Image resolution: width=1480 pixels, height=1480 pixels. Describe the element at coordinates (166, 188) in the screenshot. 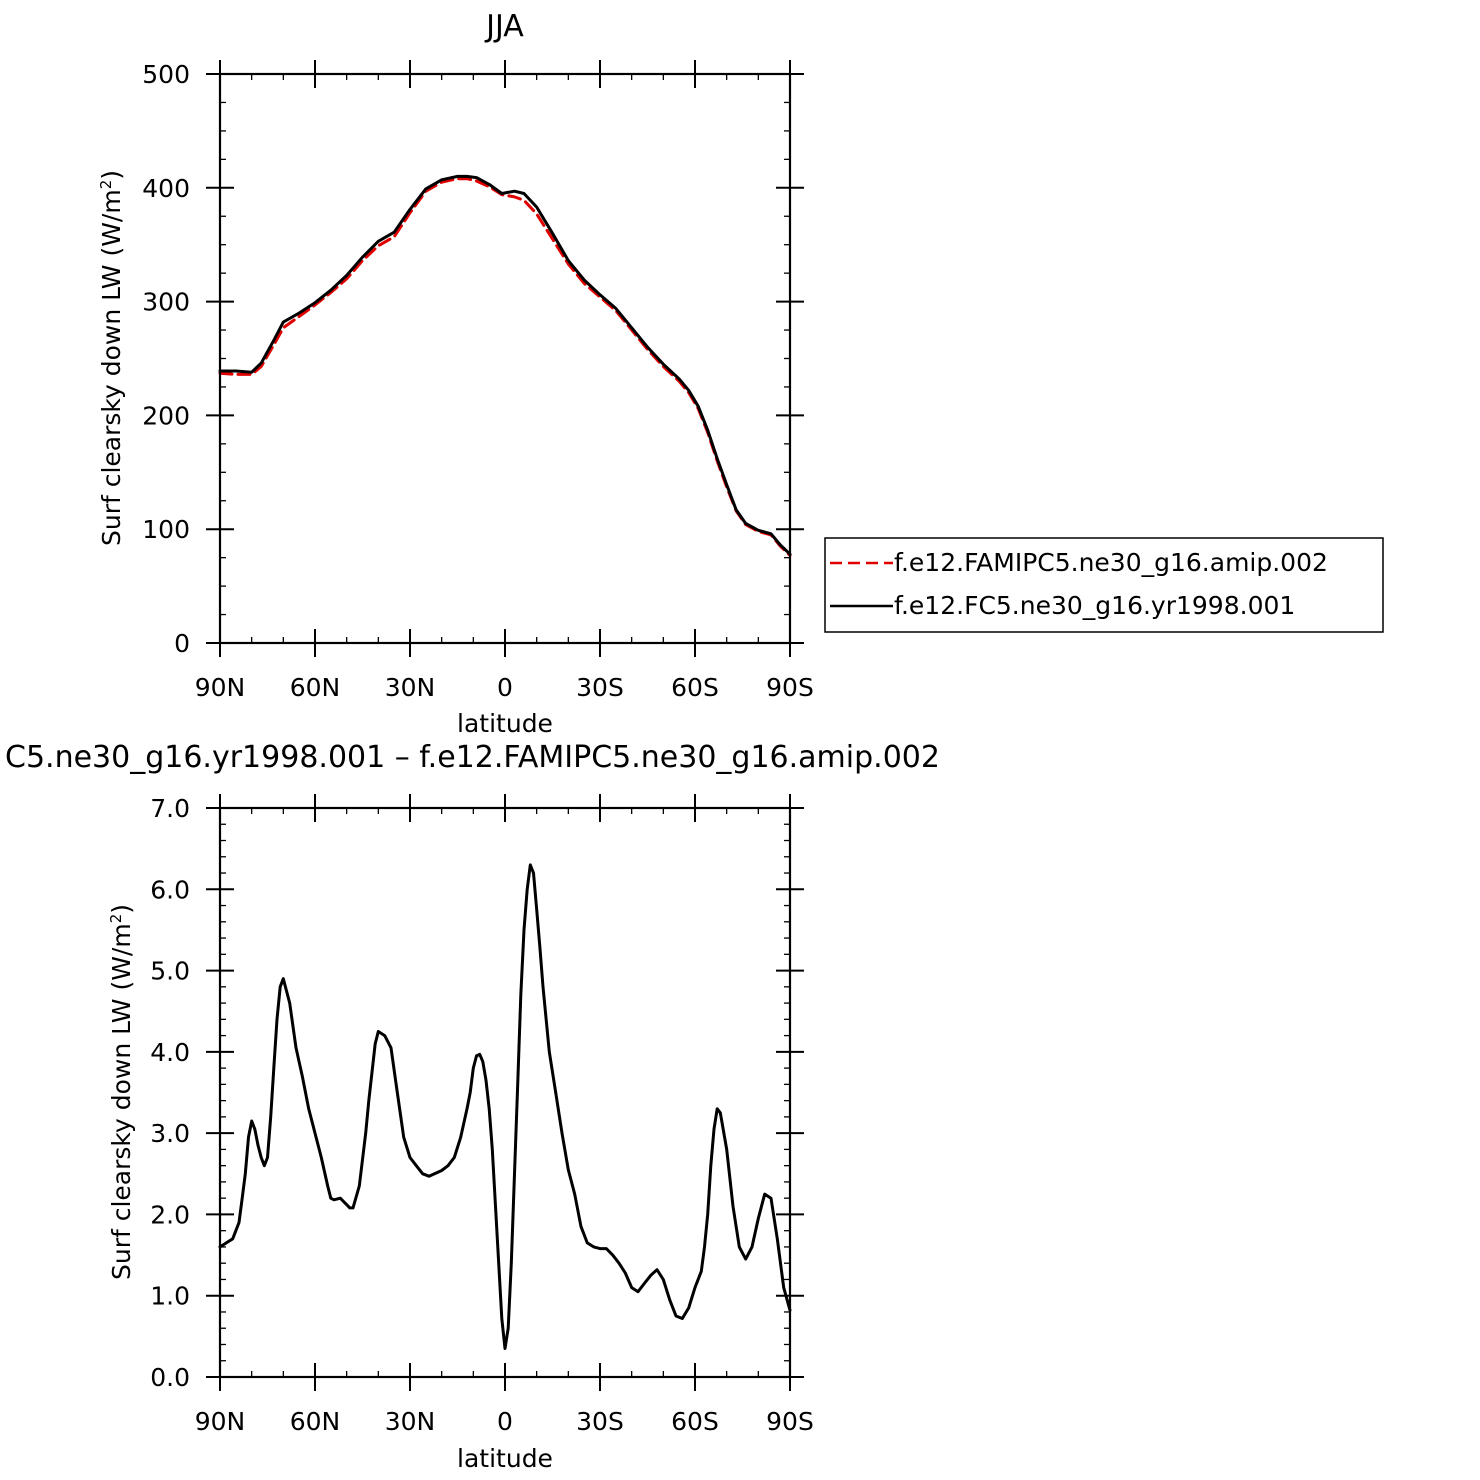

I see `top-y-tick-label: 400` at that location.